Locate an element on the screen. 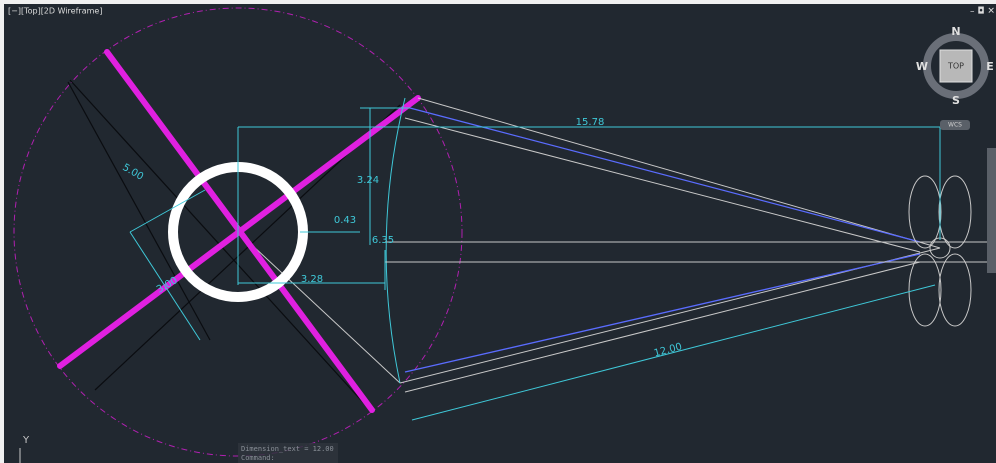 This screenshot has width=996, height=463. compass-south: S is located at coordinates (956, 100).